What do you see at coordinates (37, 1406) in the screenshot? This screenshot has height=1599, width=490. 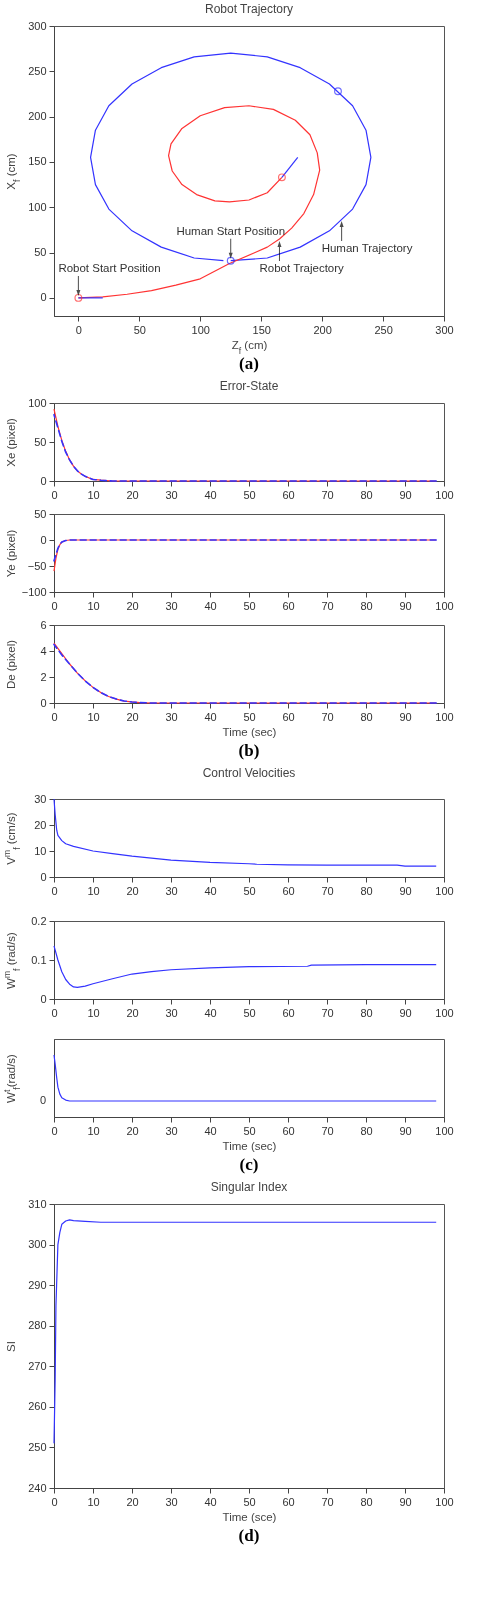 I see `y-tick-label: 260` at bounding box center [37, 1406].